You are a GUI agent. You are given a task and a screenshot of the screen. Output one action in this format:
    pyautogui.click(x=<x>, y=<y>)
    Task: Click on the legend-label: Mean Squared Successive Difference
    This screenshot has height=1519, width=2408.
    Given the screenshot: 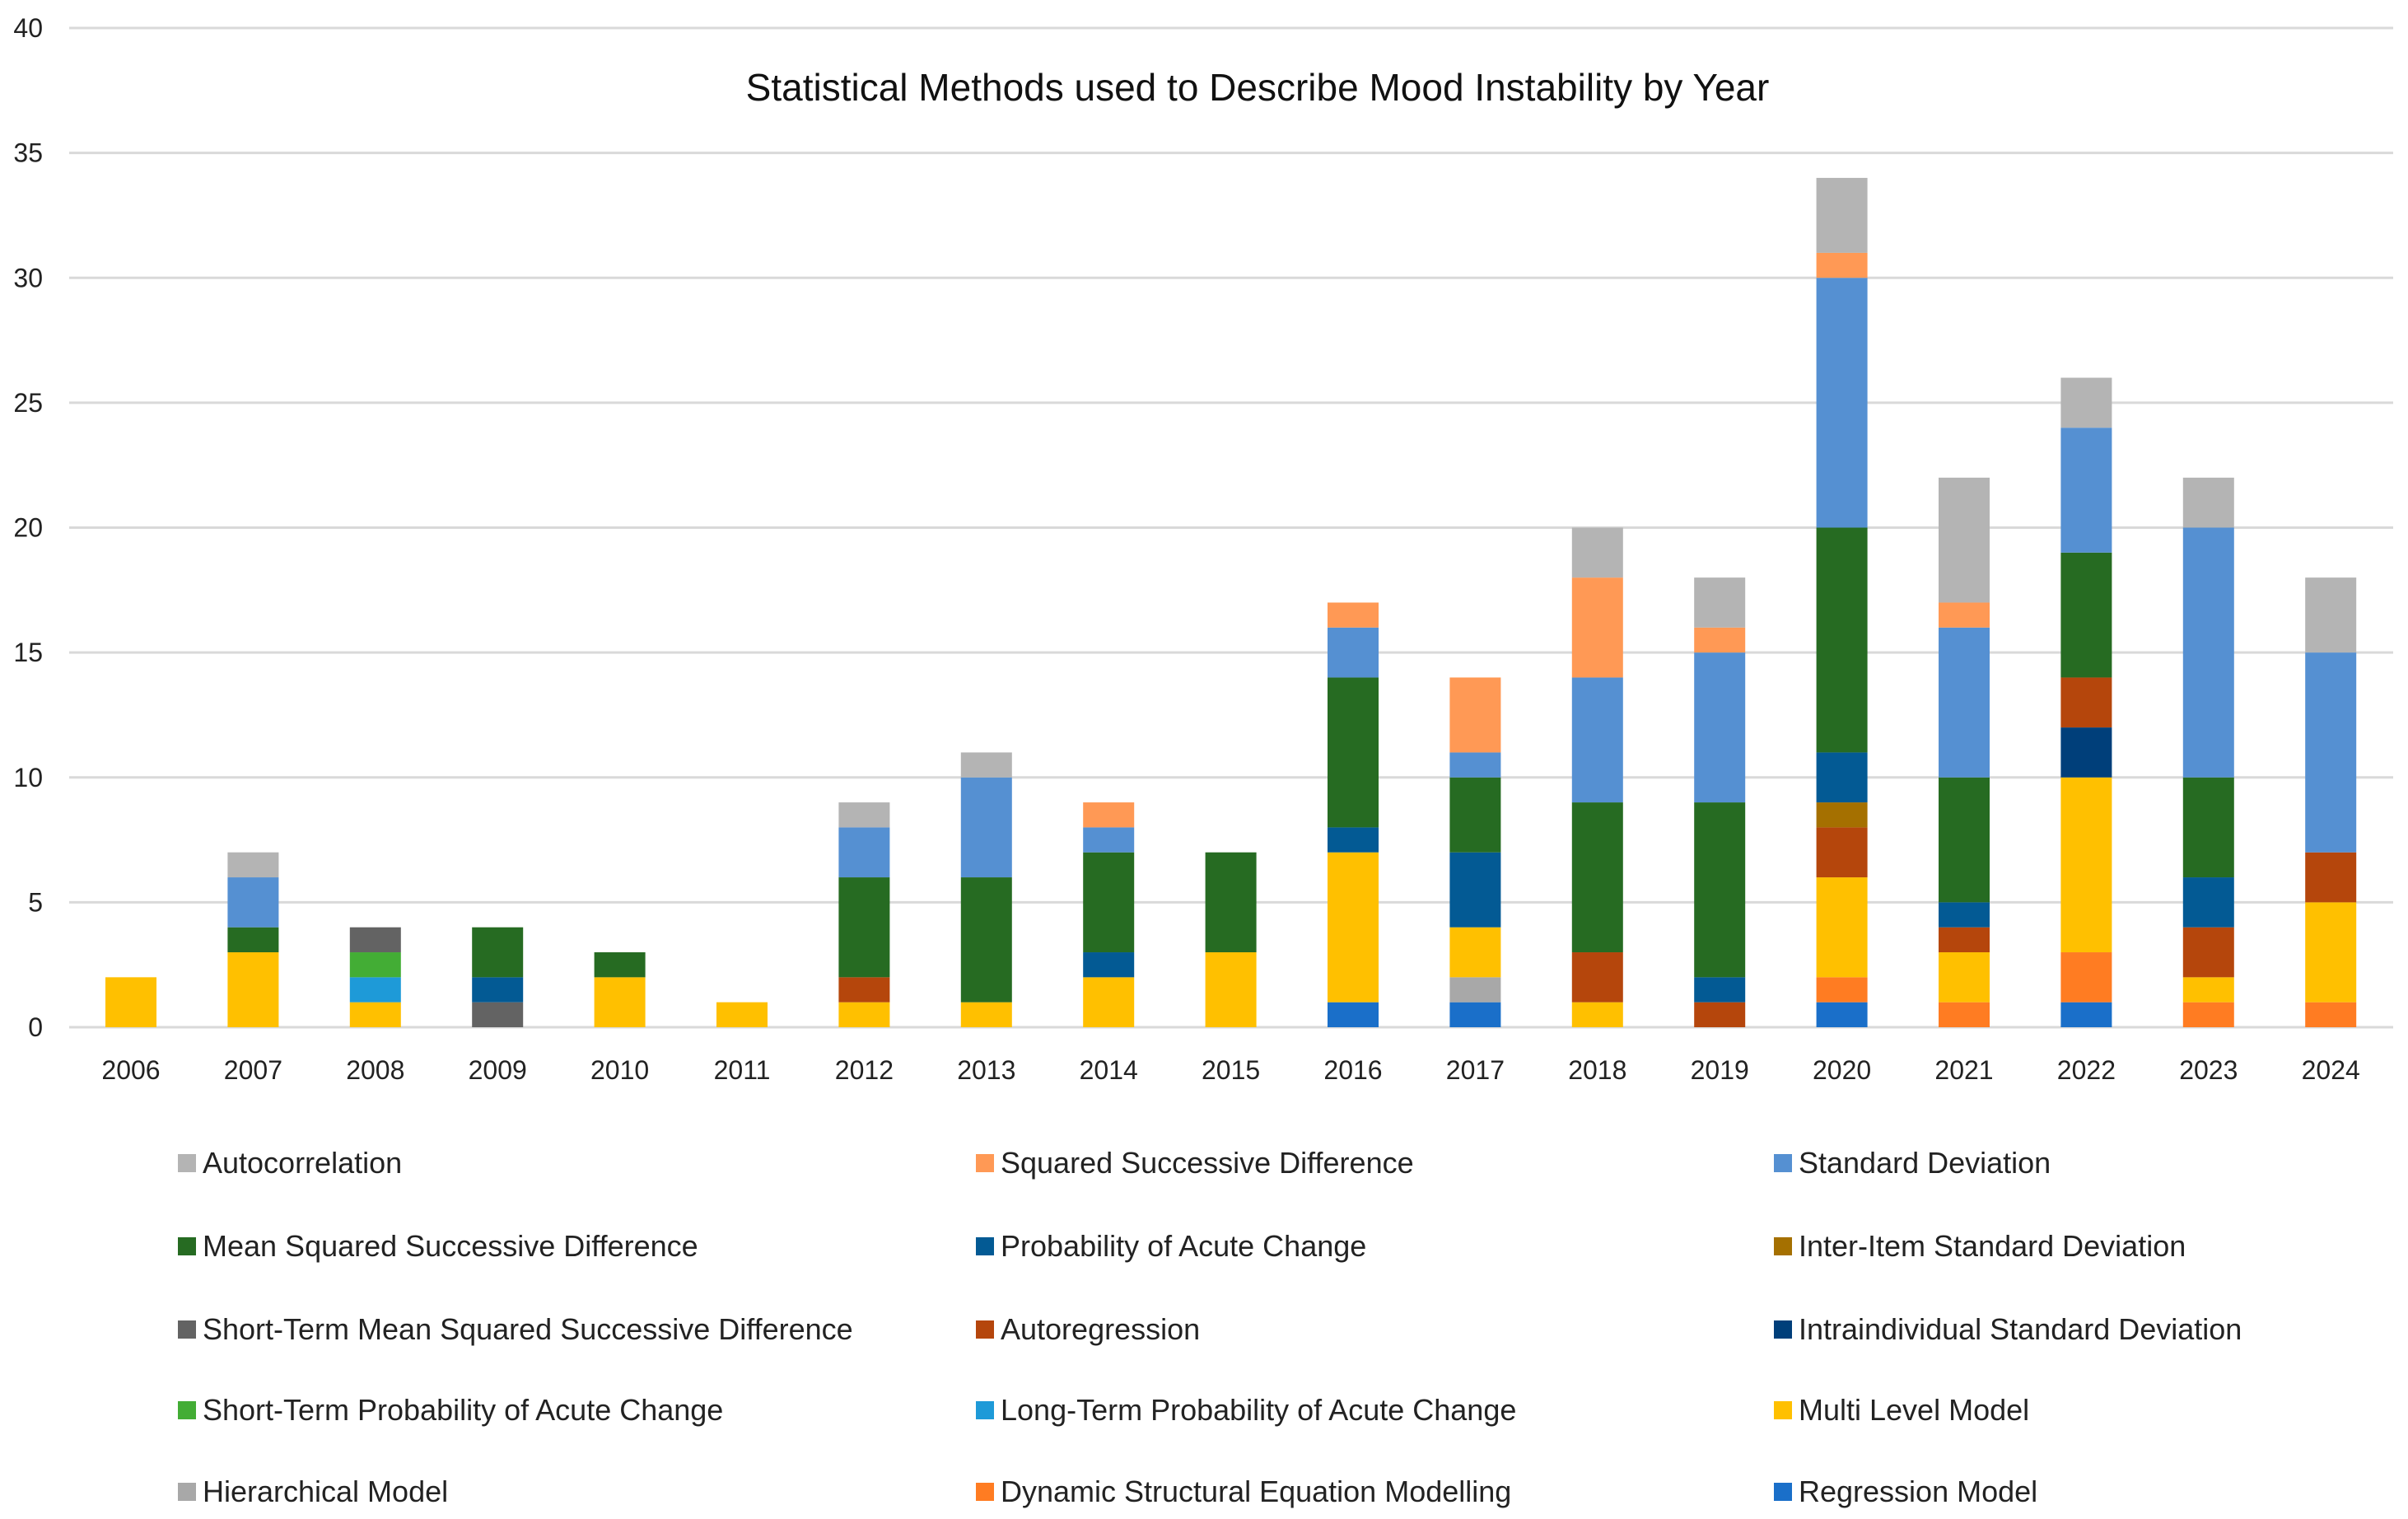 What is the action you would take?
    pyautogui.click(x=450, y=1246)
    